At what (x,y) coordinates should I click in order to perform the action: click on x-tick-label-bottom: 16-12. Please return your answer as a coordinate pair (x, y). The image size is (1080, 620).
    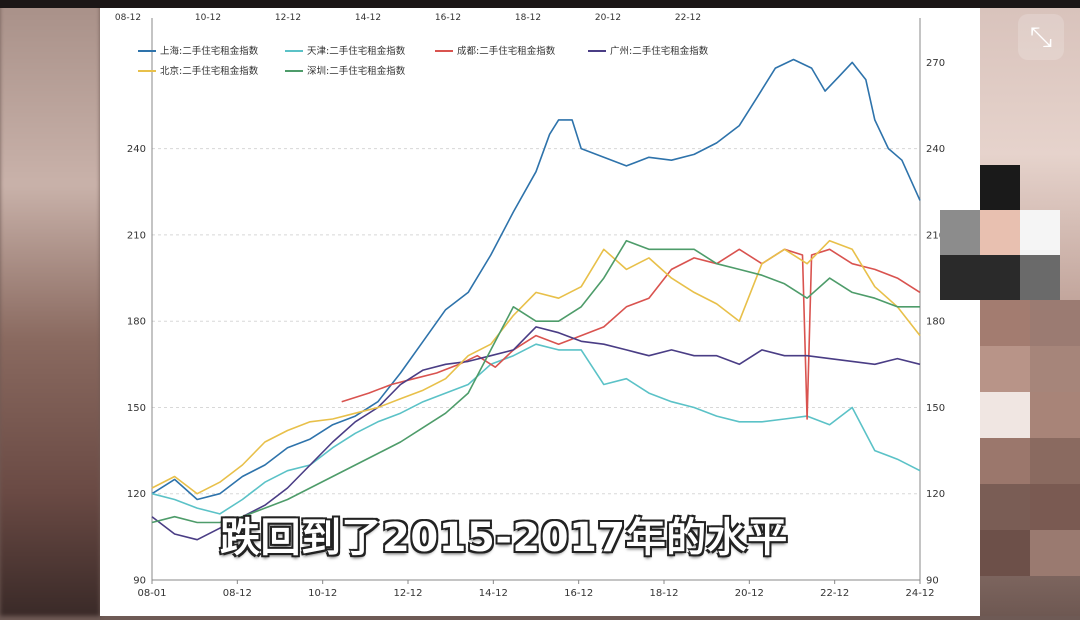
    Looking at the image, I should click on (578, 593).